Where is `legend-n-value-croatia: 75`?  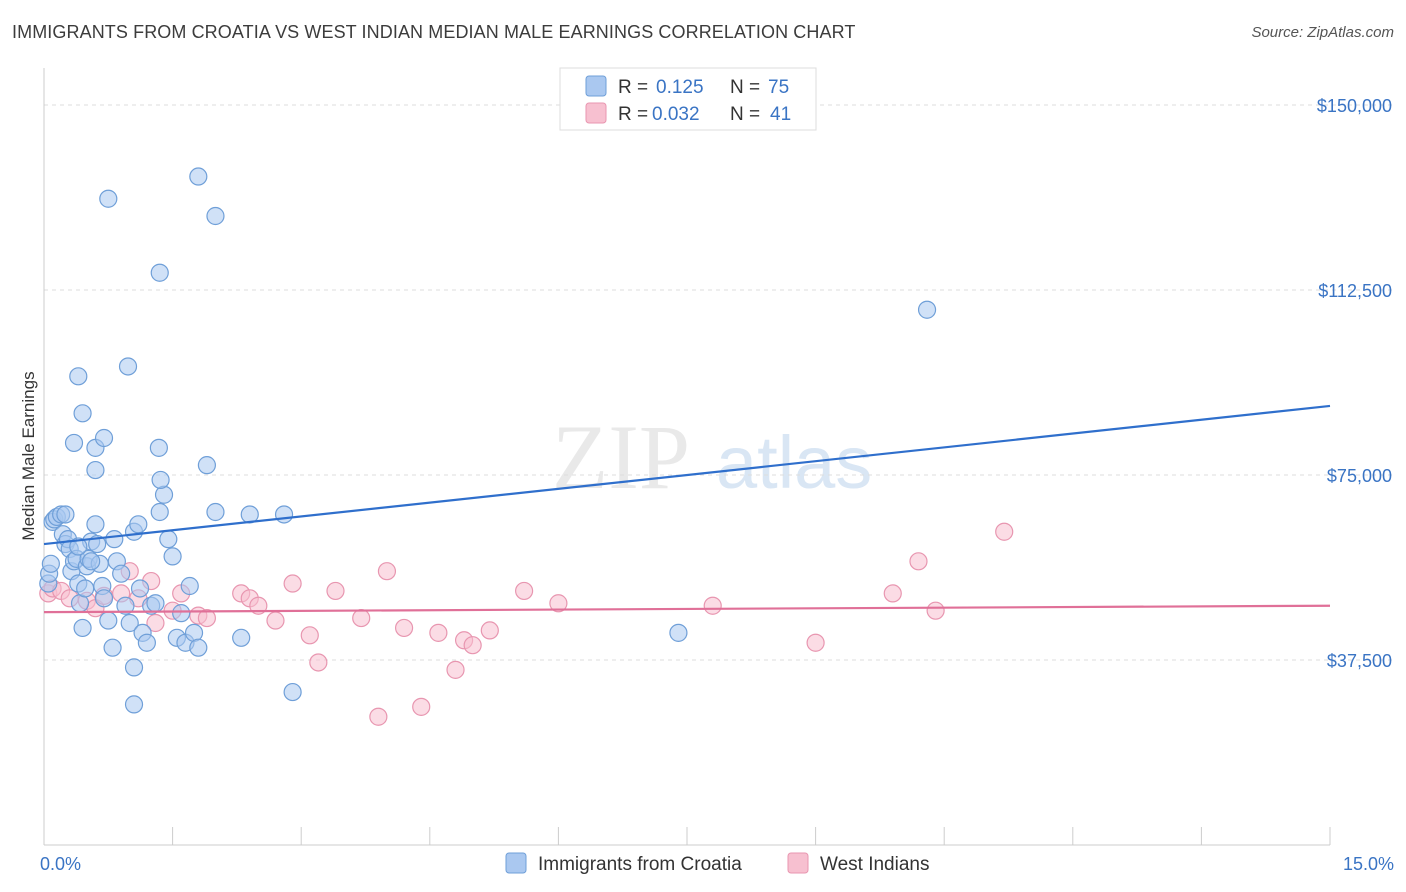
legend-n-value-croatia: 75 is located at coordinates (778, 87).